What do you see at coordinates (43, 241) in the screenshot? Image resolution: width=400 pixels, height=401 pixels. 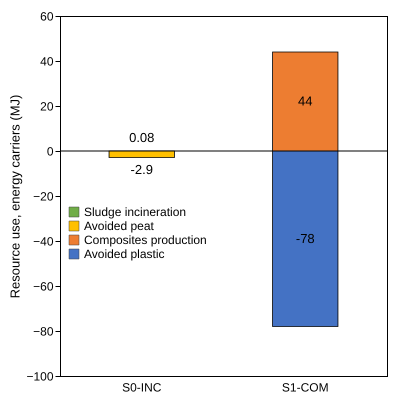 I see `y-tick-label: −40` at bounding box center [43, 241].